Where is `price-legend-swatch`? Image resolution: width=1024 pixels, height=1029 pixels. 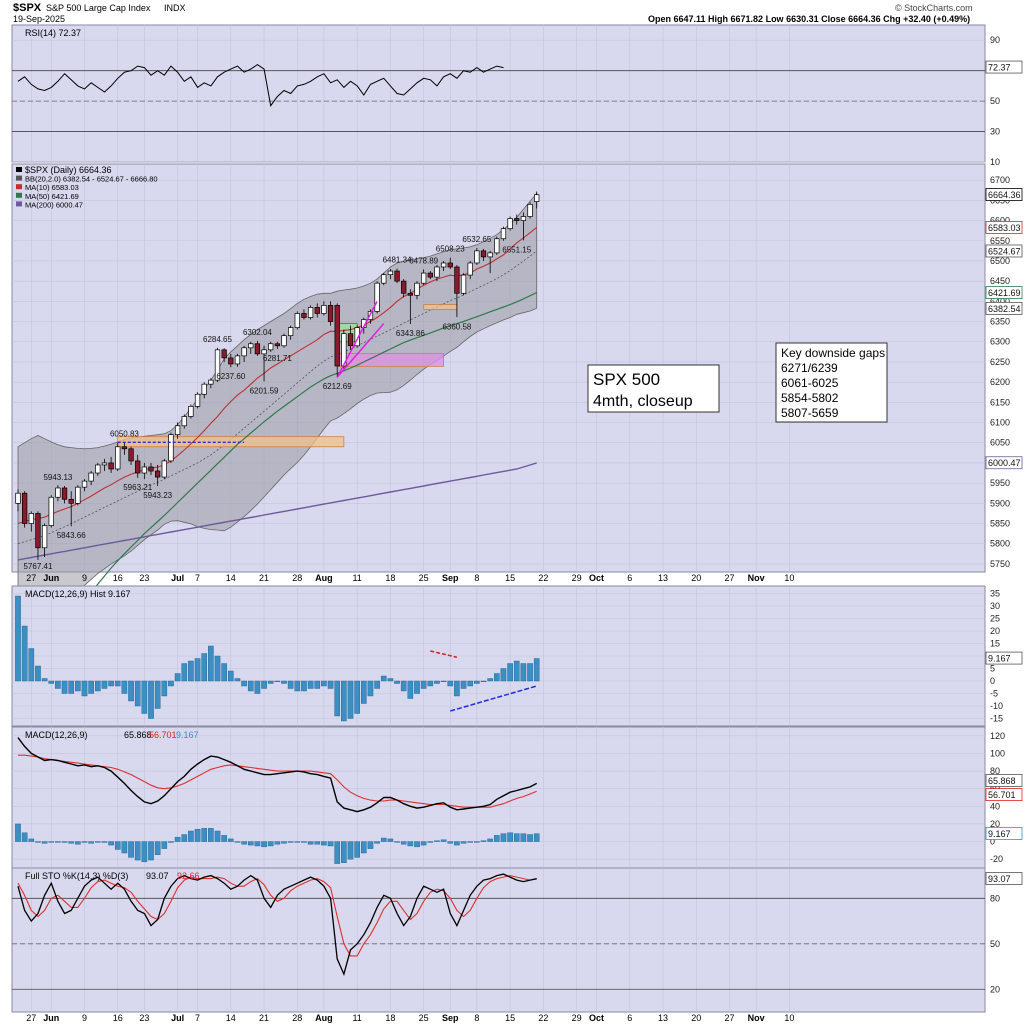 price-legend-swatch is located at coordinates (19, 195).